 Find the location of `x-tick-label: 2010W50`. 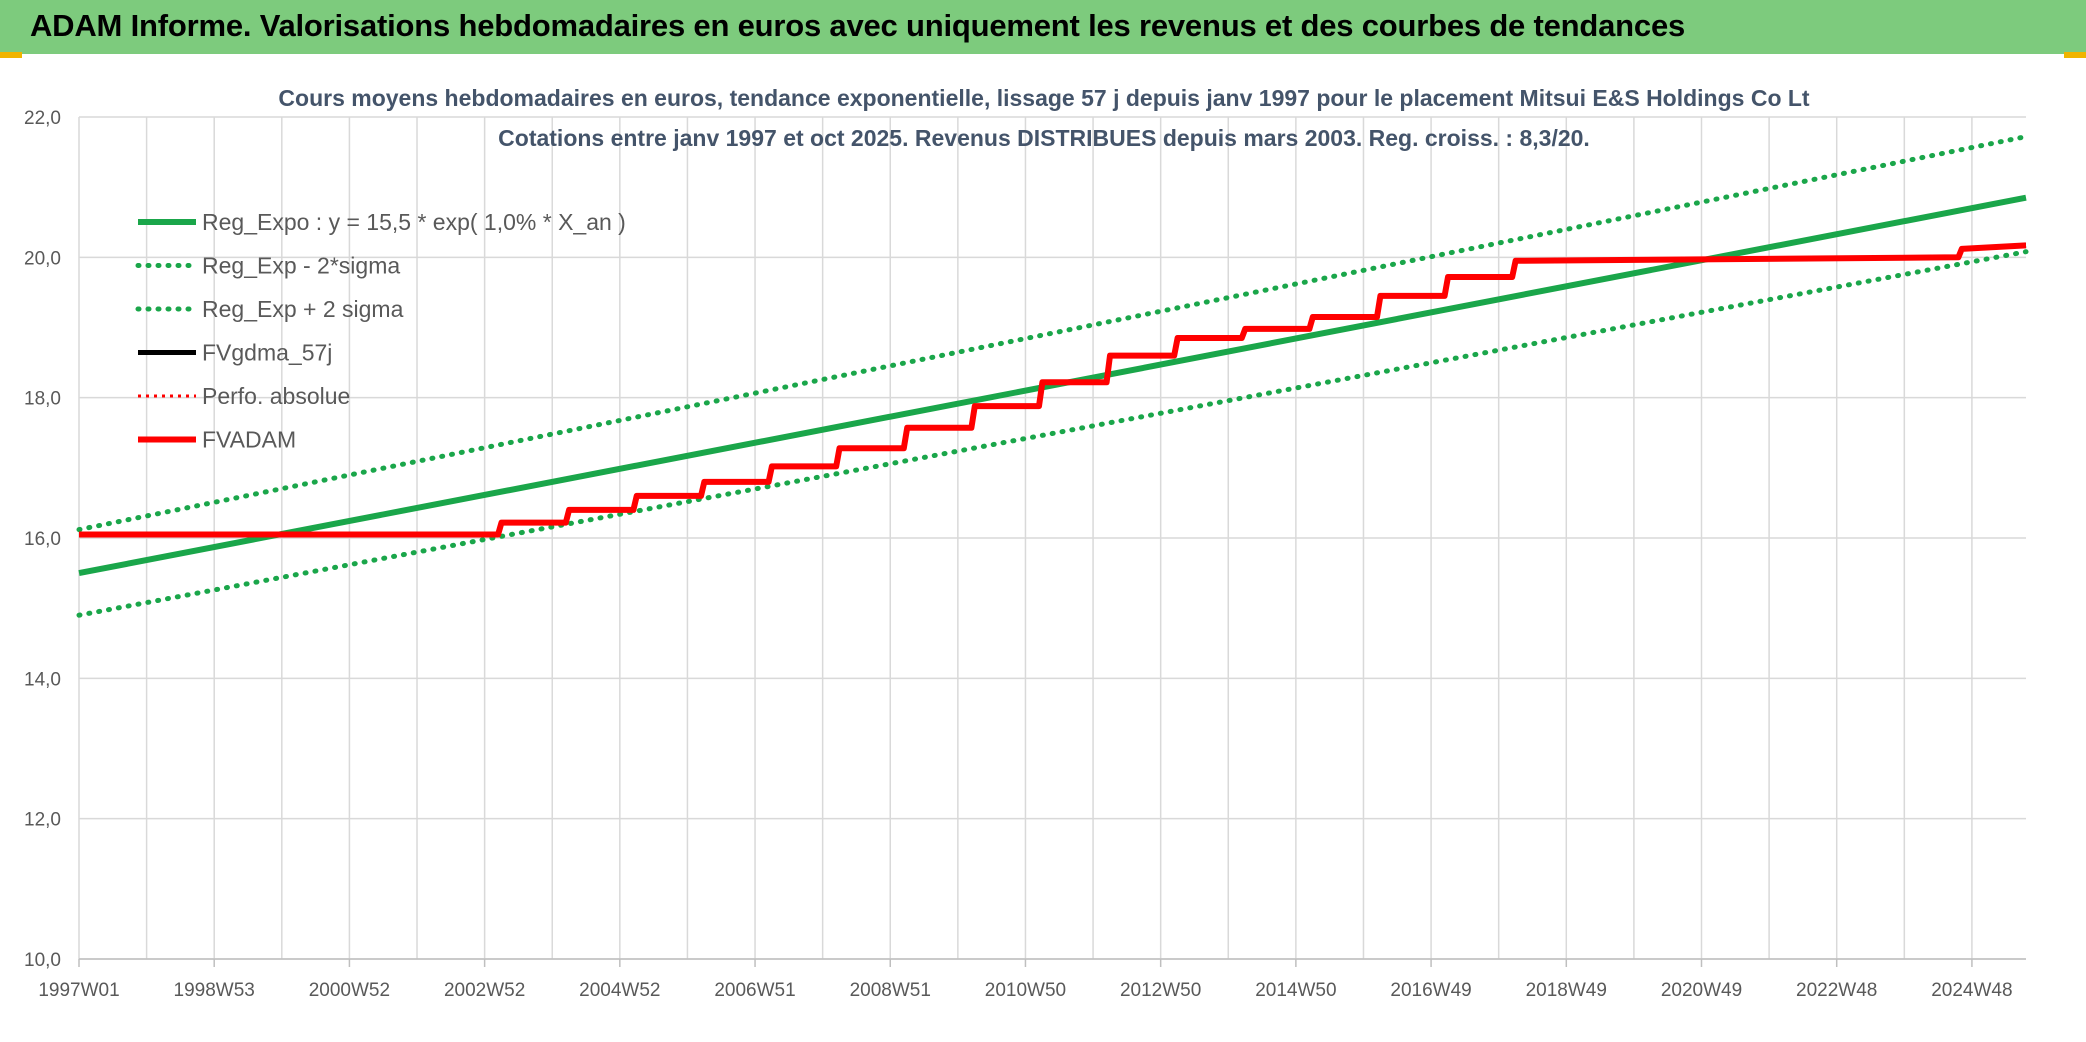

x-tick-label: 2010W50 is located at coordinates (1025, 990).